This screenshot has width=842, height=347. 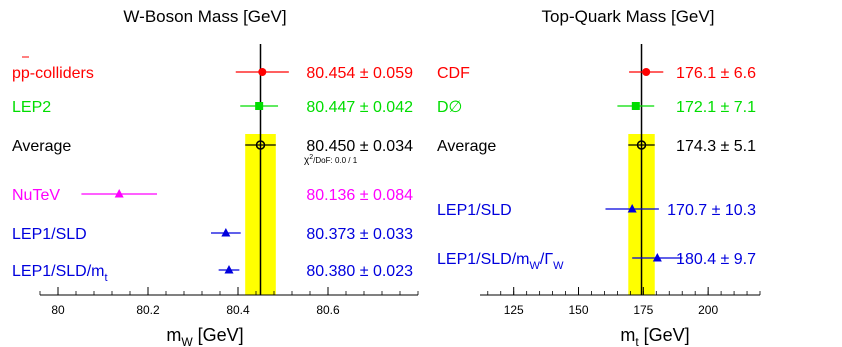 What do you see at coordinates (212, 73) in the screenshot?
I see `data-row: pp-colliders 80.454 ± 0.059` at bounding box center [212, 73].